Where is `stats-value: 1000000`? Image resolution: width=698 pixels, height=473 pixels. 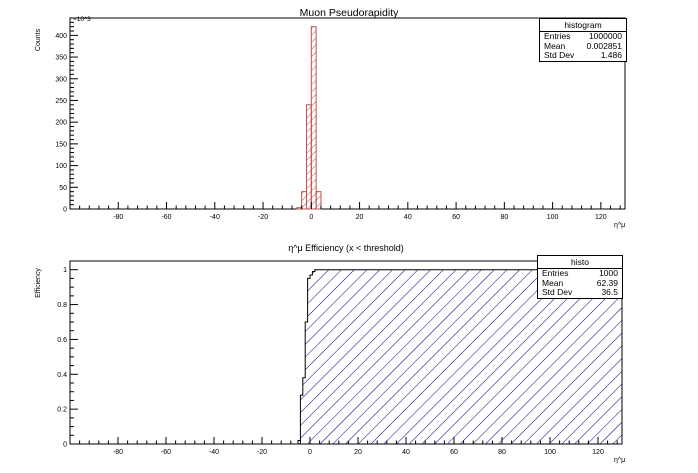
stats-value: 1000000 is located at coordinates (605, 36).